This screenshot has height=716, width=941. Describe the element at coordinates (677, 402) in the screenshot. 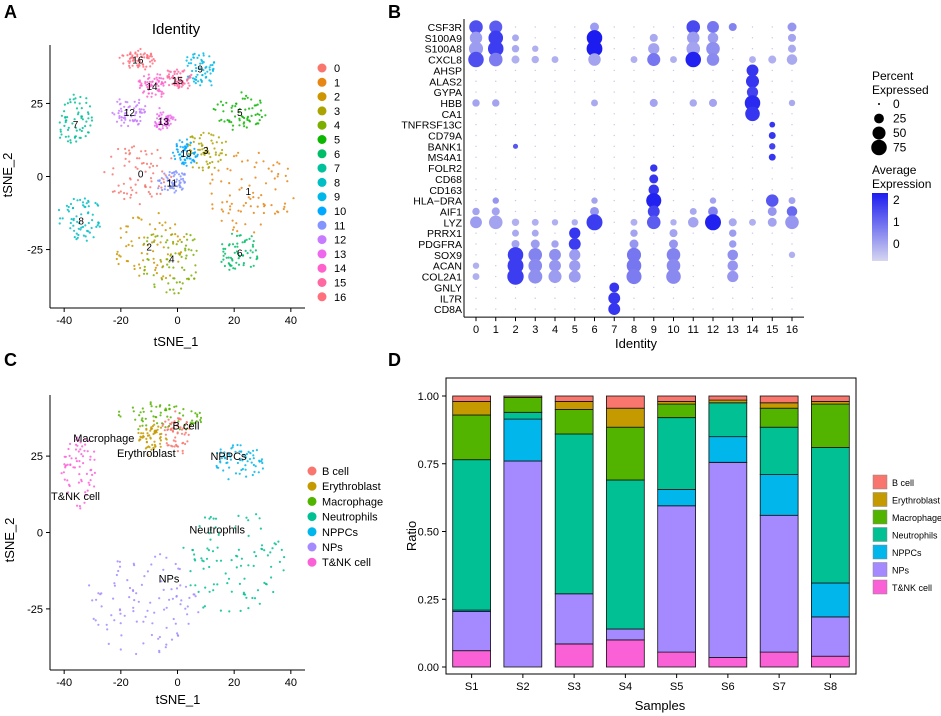

I see `bar-segment` at that location.